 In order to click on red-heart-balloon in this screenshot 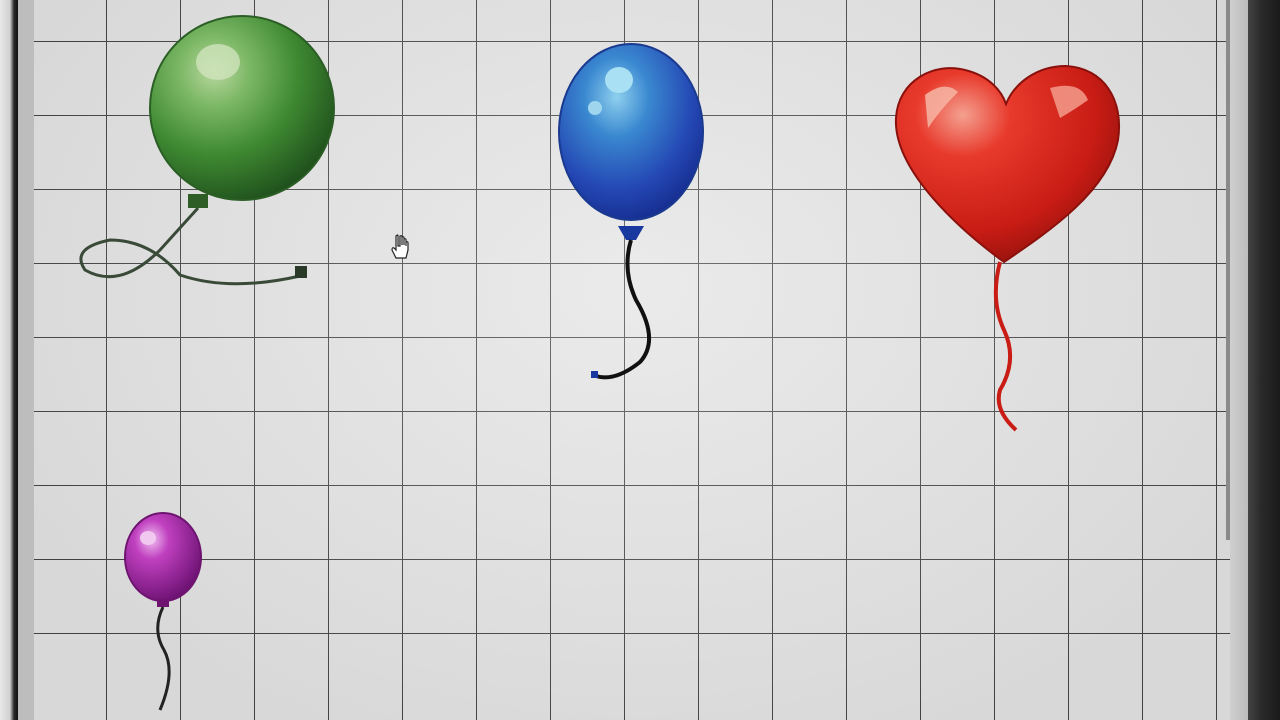, I will do `click(1007, 248)`.